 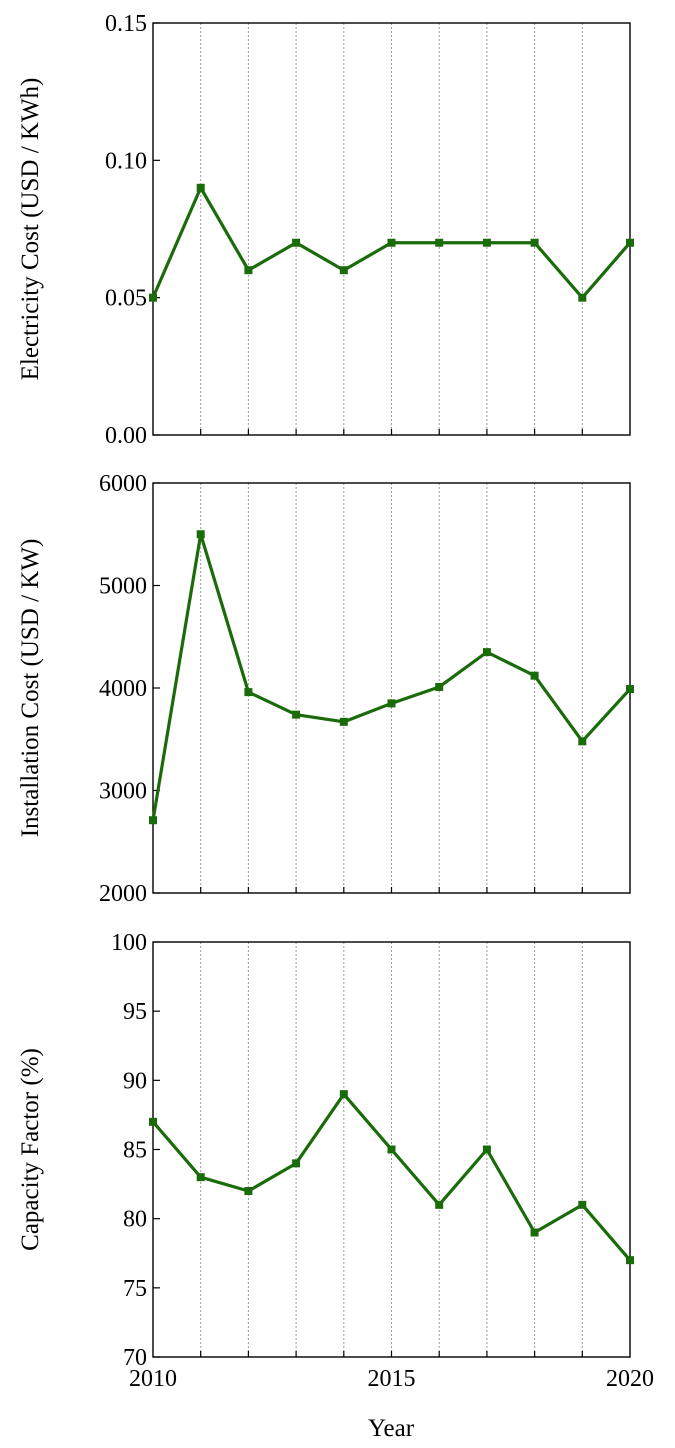 I want to click on y-tick-label: 90, so click(x=135, y=1081).